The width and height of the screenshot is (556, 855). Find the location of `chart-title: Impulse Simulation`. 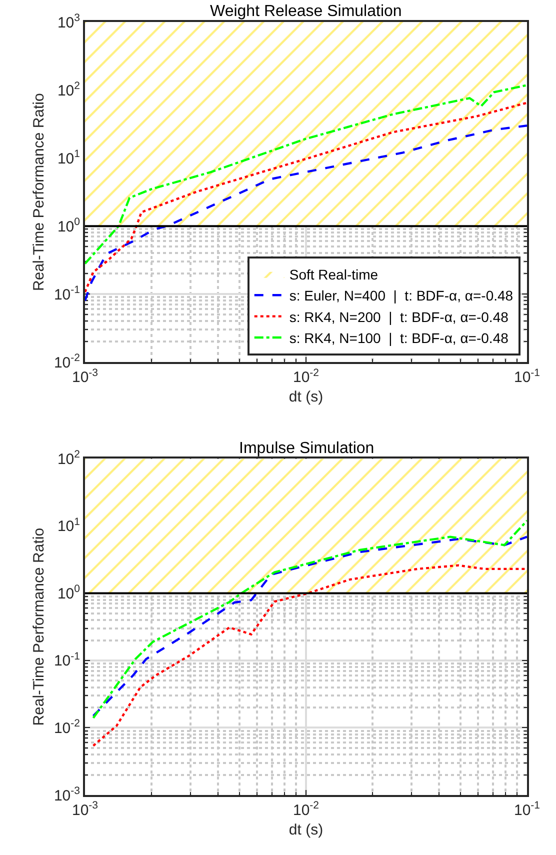

chart-title: Impulse Simulation is located at coordinates (306, 448).